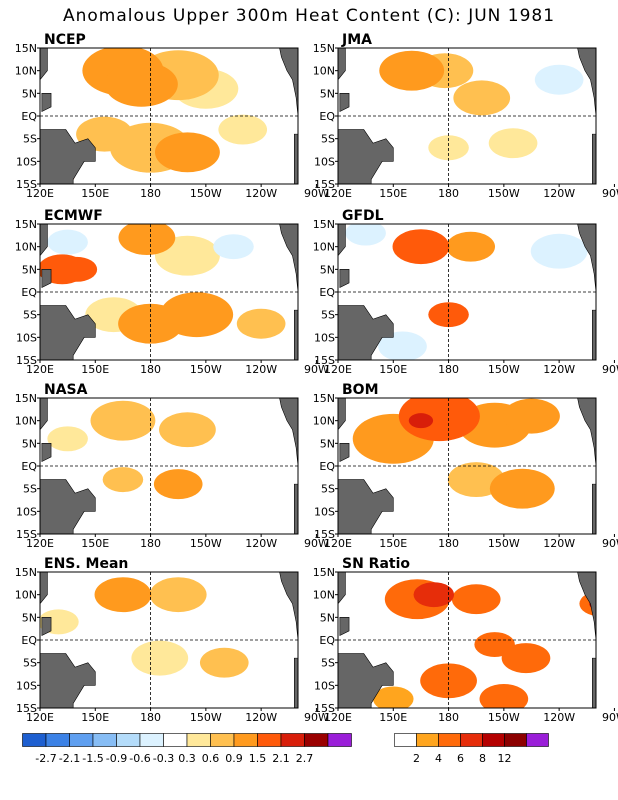  Describe the element at coordinates (482, 758) in the screenshot. I see `sn-ratio-colorbar-label: 8` at that location.